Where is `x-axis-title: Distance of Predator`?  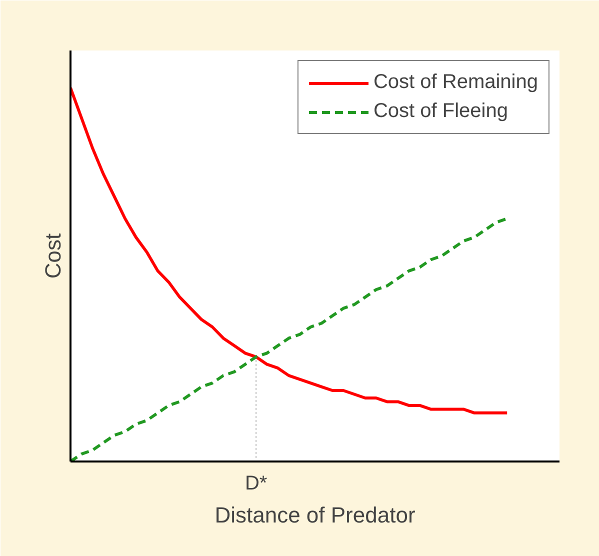
x-axis-title: Distance of Predator is located at coordinates (315, 515).